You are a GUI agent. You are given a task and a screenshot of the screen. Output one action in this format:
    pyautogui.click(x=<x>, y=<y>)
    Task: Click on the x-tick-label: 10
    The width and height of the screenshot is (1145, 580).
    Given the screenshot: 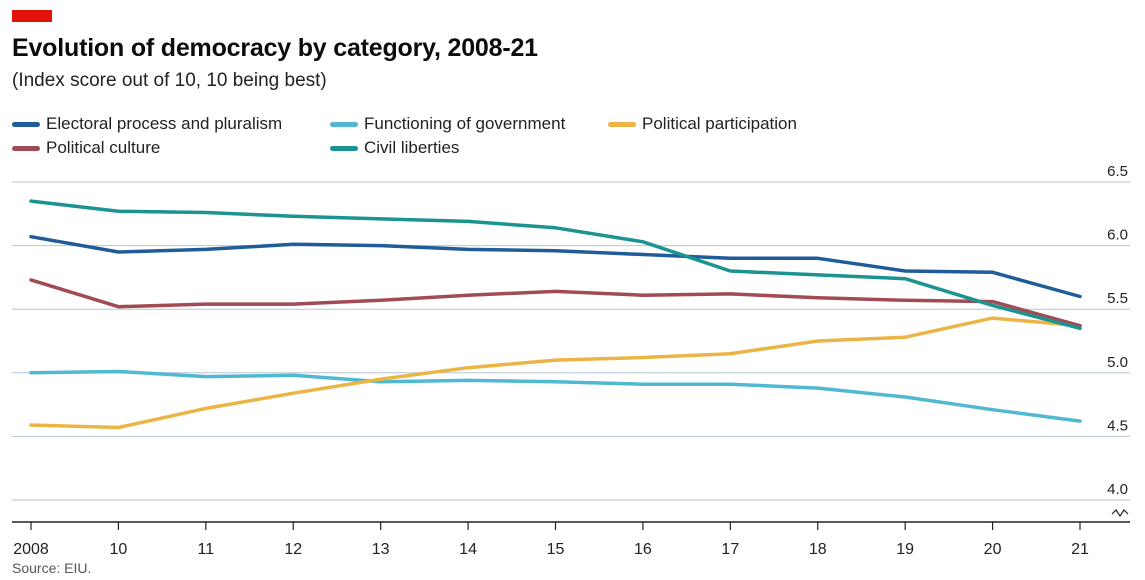 What is the action you would take?
    pyautogui.click(x=119, y=549)
    